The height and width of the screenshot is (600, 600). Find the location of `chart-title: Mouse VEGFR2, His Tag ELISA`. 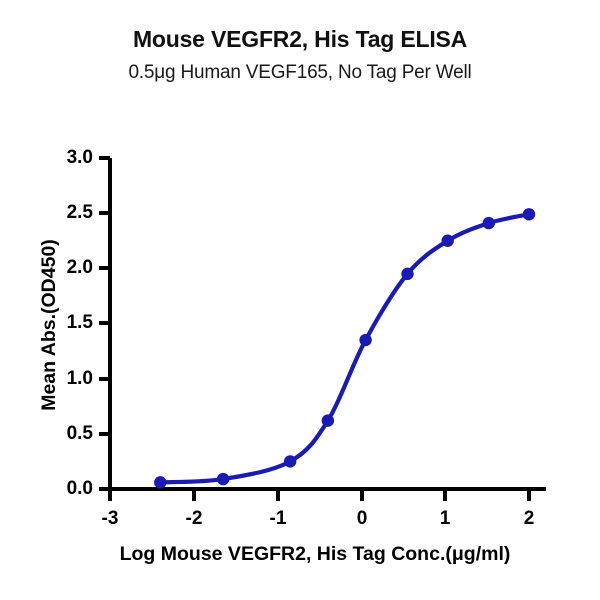

chart-title: Mouse VEGFR2, His Tag ELISA is located at coordinates (300, 39).